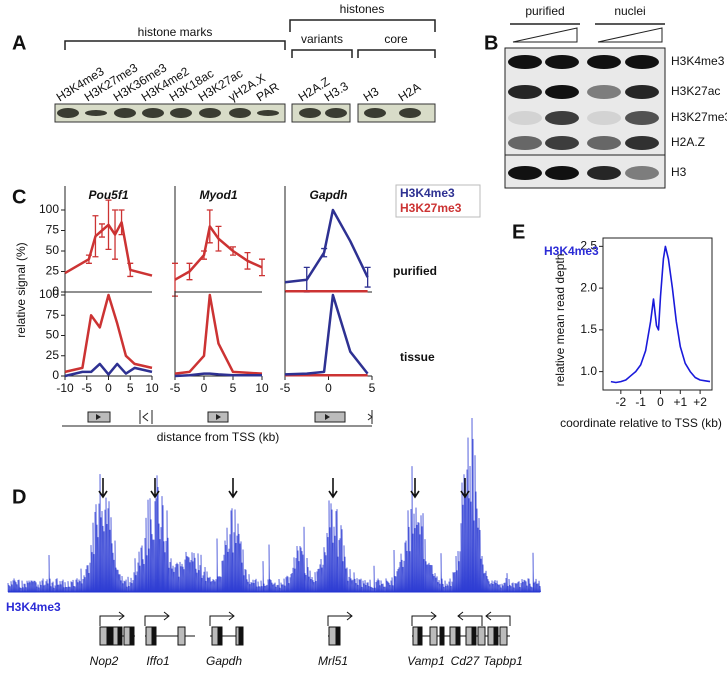 Image resolution: width=727 pixels, height=673 pixels. I want to click on gene-name: Tapbp1, so click(503, 661).